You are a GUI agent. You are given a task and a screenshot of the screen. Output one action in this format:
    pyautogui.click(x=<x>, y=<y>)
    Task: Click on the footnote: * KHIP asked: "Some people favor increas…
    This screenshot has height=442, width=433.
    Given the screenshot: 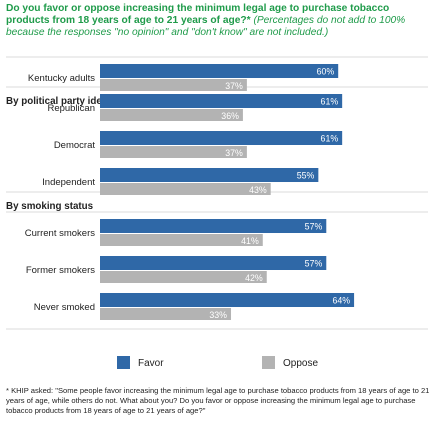 What is the action you would take?
    pyautogui.click(x=218, y=400)
    